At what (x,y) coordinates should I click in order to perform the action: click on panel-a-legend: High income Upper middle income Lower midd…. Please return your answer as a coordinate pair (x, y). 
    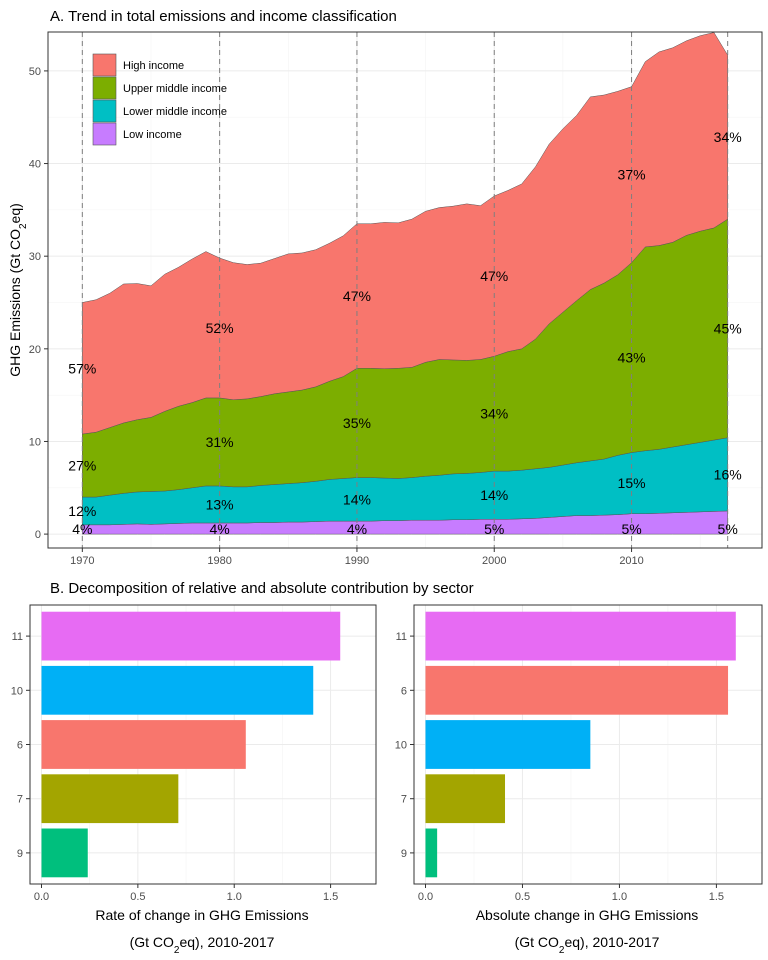
    Looking at the image, I should click on (159, 99).